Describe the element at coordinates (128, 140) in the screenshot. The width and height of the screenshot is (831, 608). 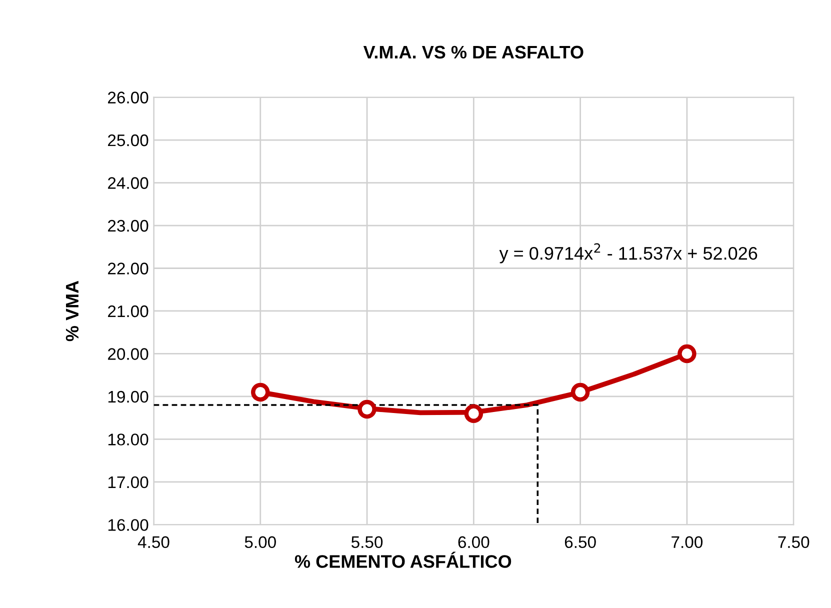
I see `y-tick-label: 25.00` at that location.